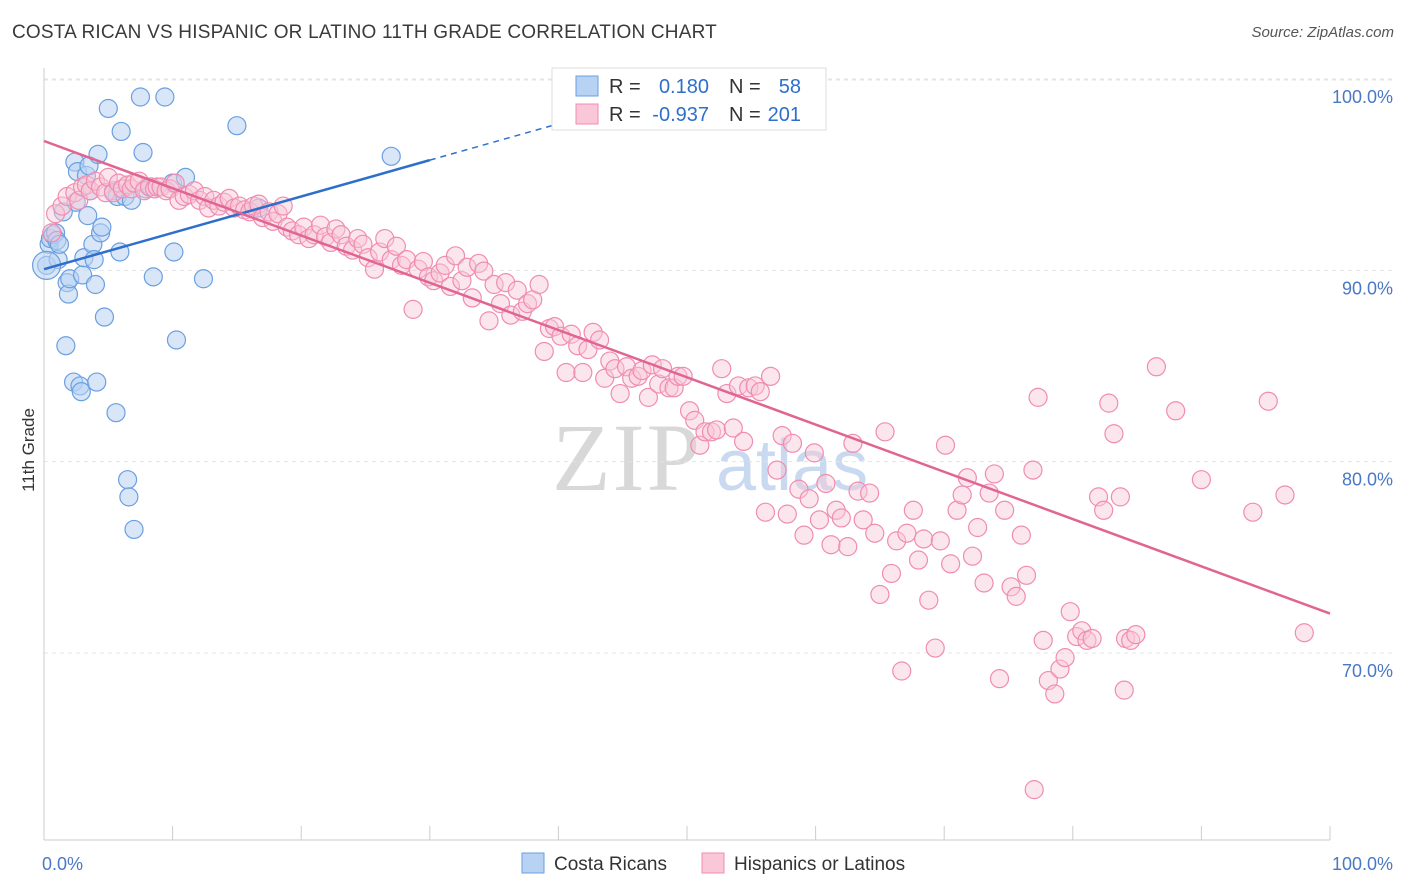 The width and height of the screenshot is (1406, 892). I want to click on trend-line-costa-ricans-extension, so click(494, 142).